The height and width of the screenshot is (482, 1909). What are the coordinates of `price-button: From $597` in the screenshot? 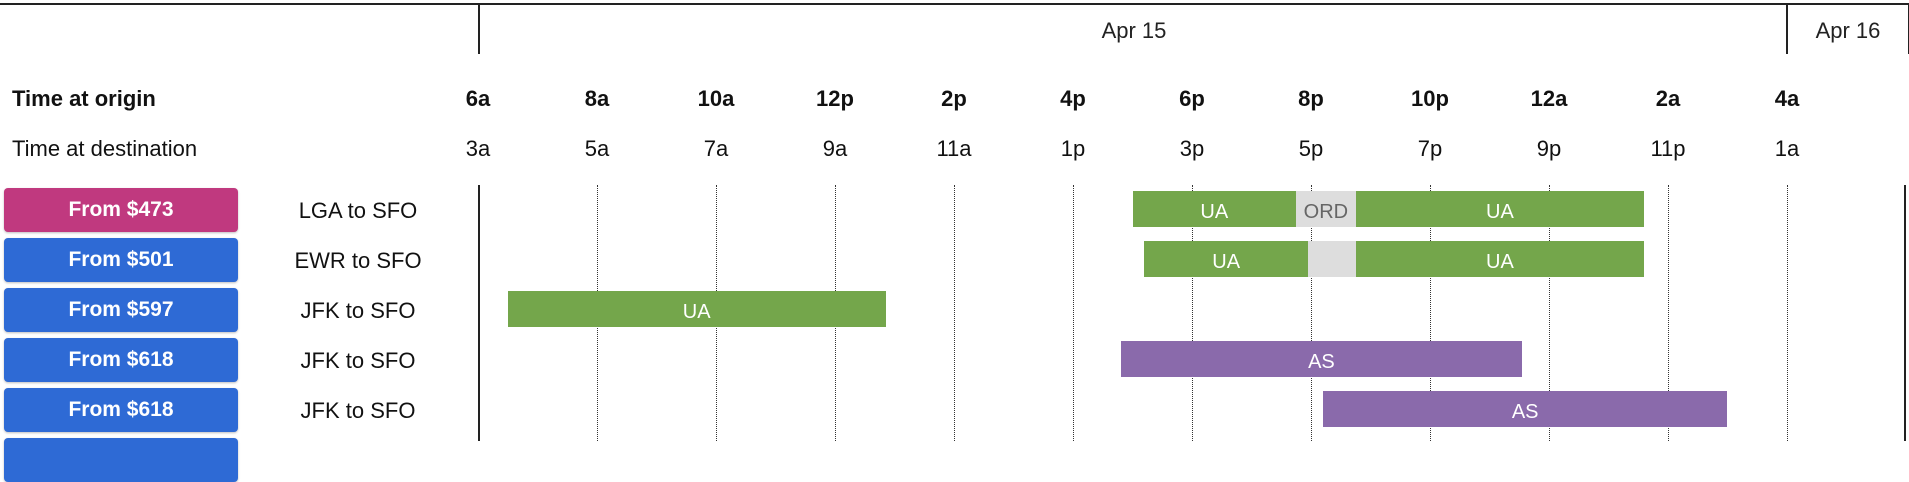 It's located at (121, 310).